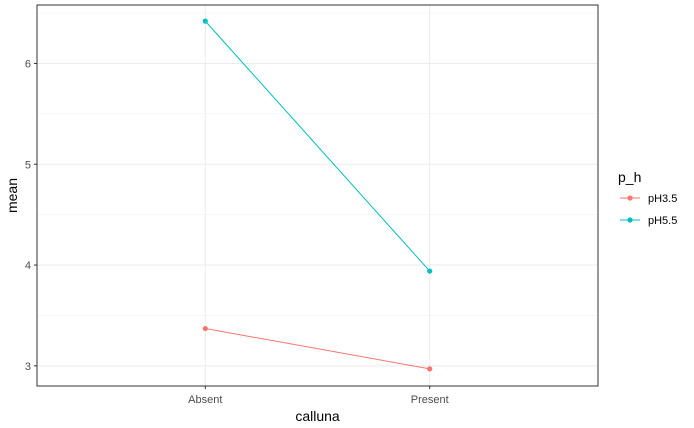 This screenshot has height=428, width=694. Describe the element at coordinates (28, 266) in the screenshot. I see `y-tick-label: 4` at that location.